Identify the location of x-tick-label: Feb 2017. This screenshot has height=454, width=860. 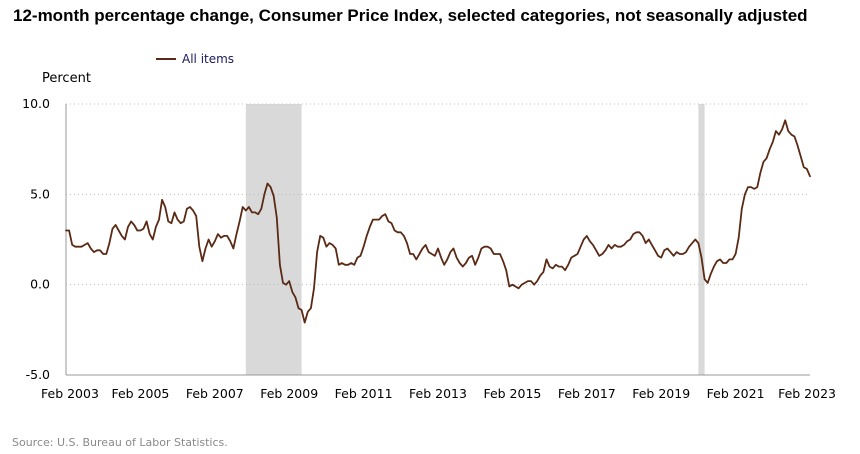
(587, 393).